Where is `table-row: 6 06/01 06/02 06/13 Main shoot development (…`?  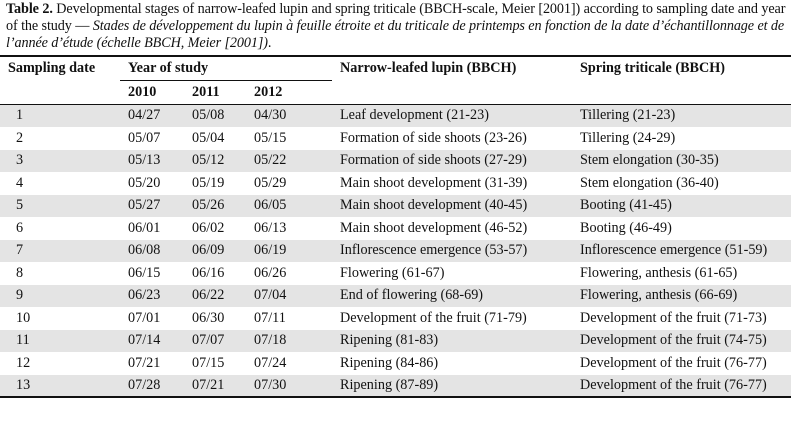 table-row: 6 06/01 06/02 06/13 Main shoot development (… is located at coordinates (395, 228).